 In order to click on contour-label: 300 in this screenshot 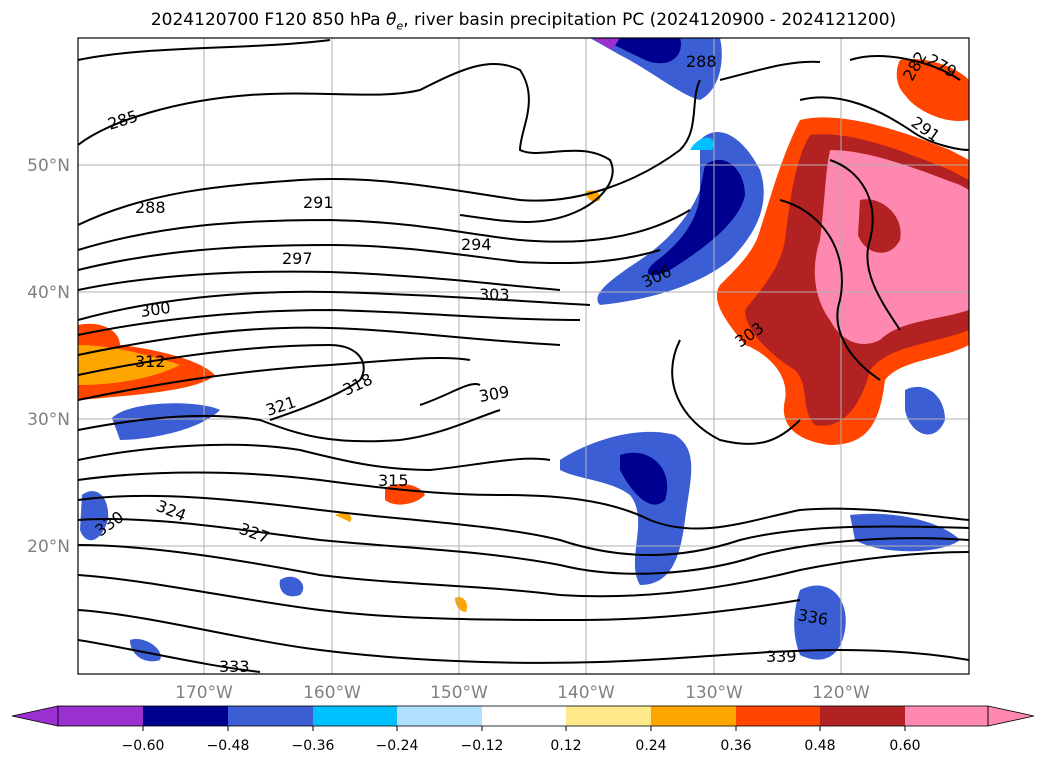, I will do `click(155, 309)`.